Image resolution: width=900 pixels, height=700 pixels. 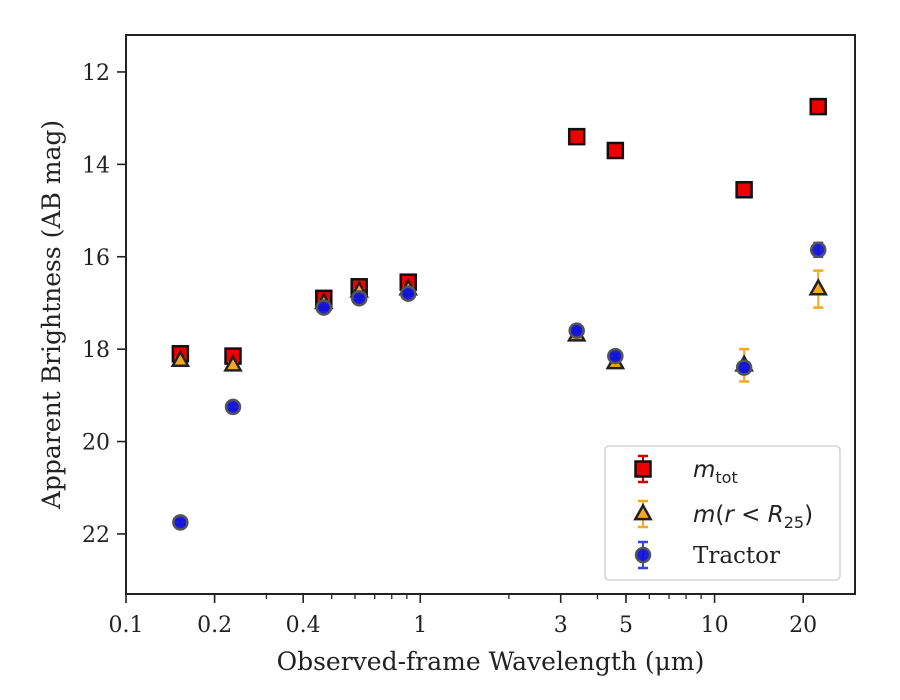 I want to click on y-tick-label: 12, so click(x=96, y=73).